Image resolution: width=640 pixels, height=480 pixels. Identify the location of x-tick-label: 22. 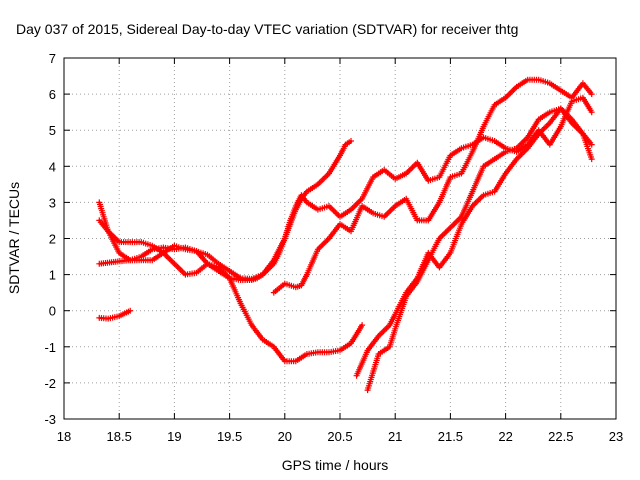
(505, 436).